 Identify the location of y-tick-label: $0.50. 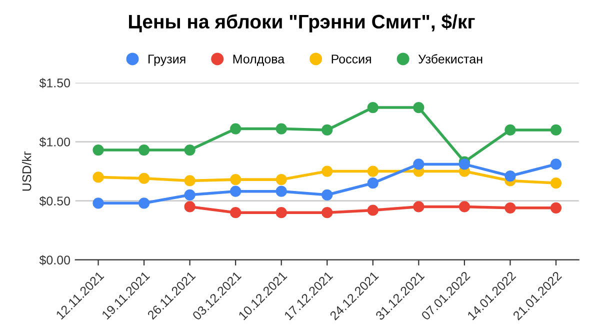
(54, 201).